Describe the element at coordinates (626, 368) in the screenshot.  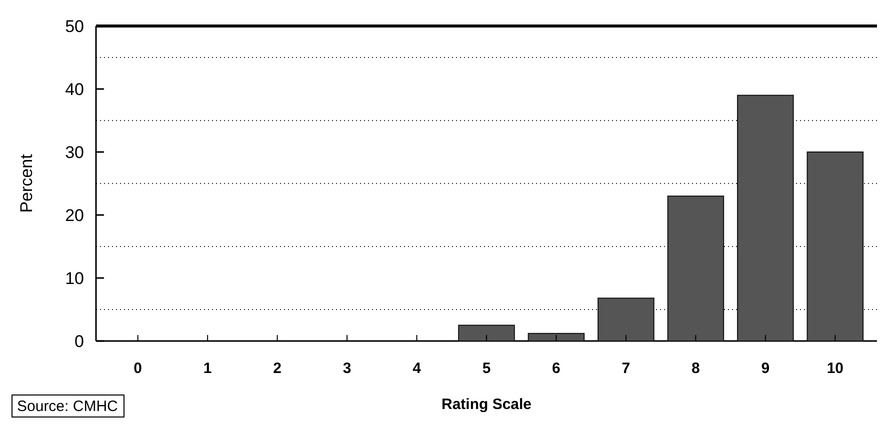
I see `x-tick-label: 7` at that location.